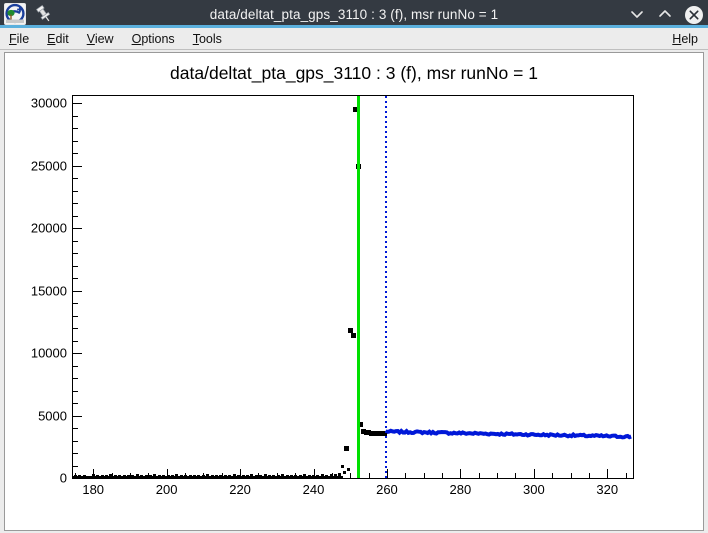 This screenshot has width=708, height=533. What do you see at coordinates (693, 14) in the screenshot?
I see `close-icon` at bounding box center [693, 14].